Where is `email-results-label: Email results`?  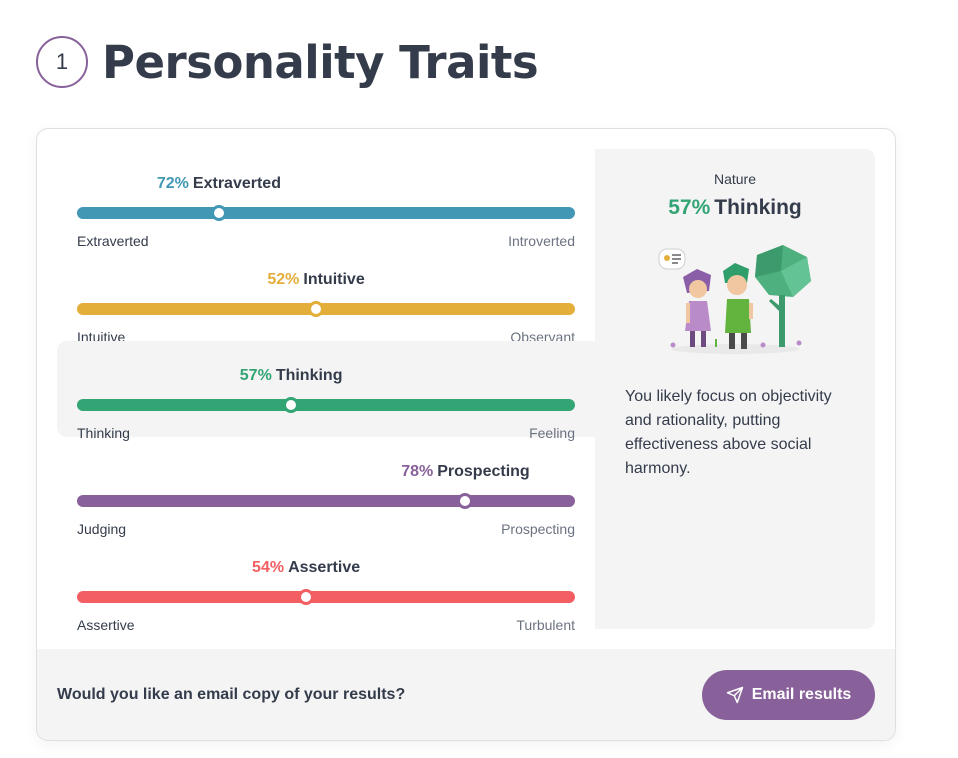
email-results-label: Email results is located at coordinates (801, 694).